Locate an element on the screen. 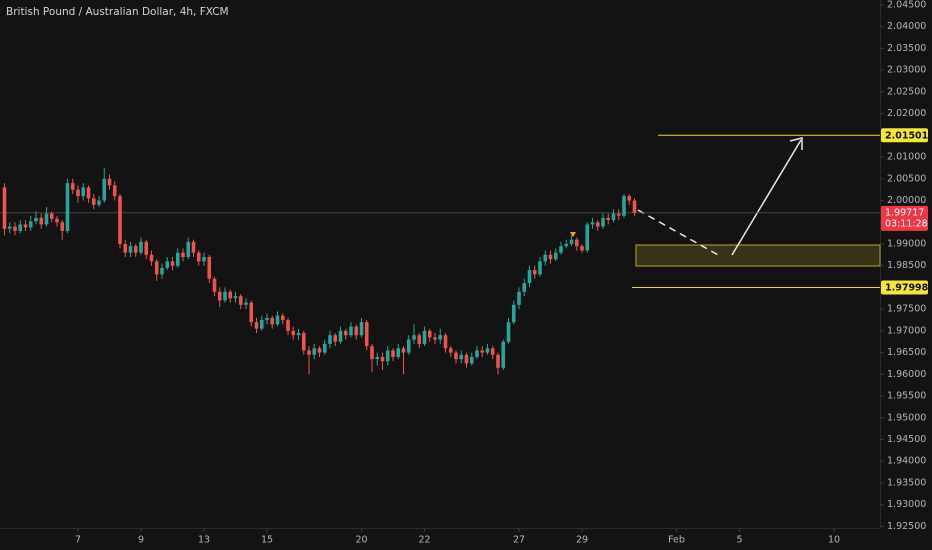 The image size is (932, 550). level-label-box is located at coordinates (904, 135).